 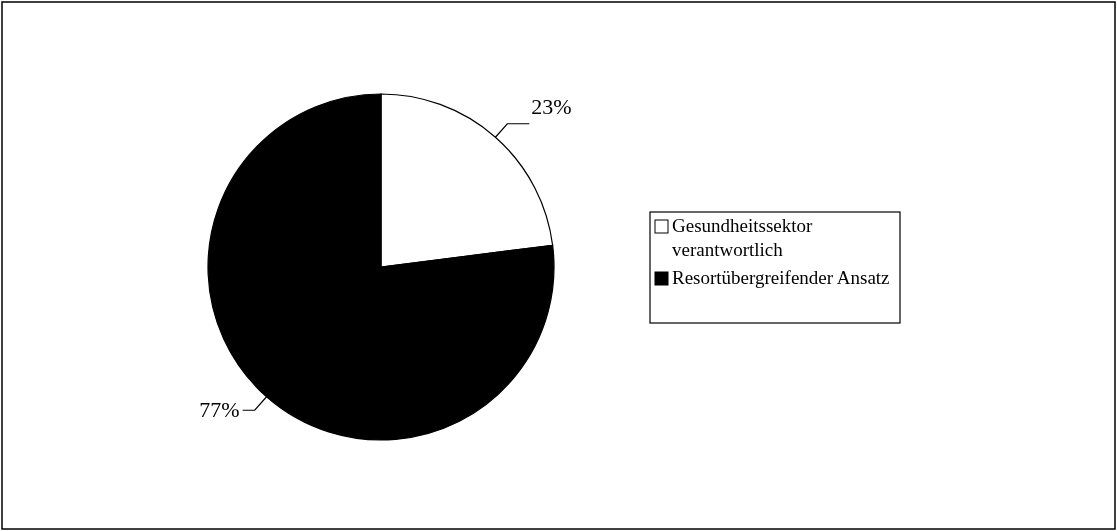 What do you see at coordinates (551, 106) in the screenshot?
I see `data-label: 23%` at bounding box center [551, 106].